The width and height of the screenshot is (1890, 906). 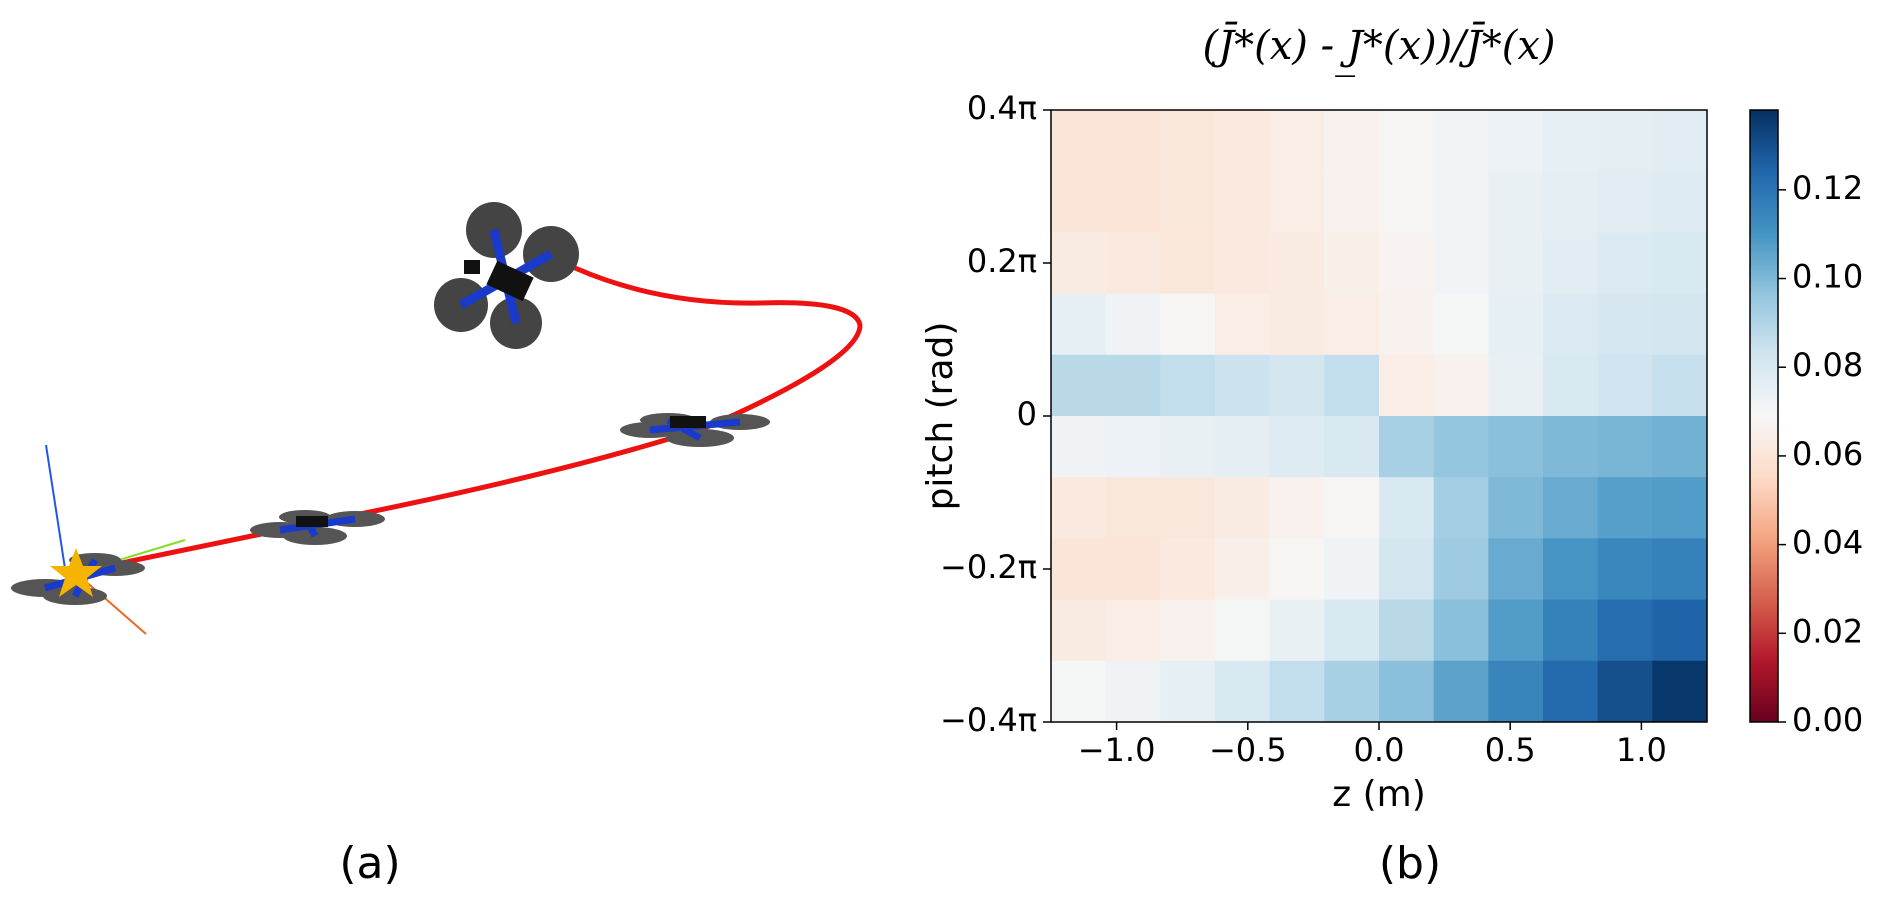 What do you see at coordinates (1027, 414) in the screenshot?
I see `y-tick-label: 0` at bounding box center [1027, 414].